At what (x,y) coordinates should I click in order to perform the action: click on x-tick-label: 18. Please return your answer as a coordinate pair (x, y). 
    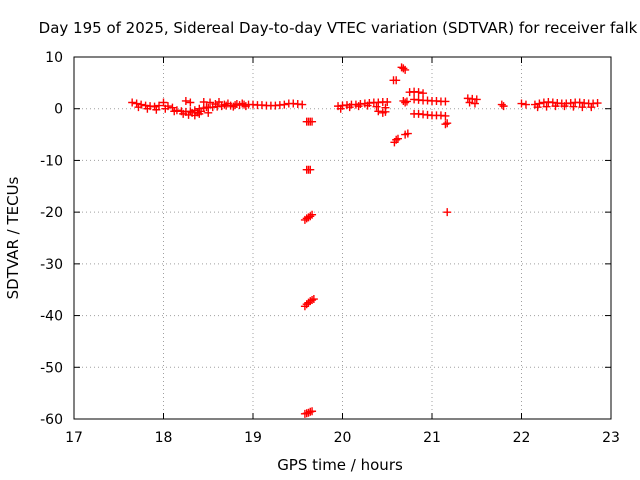
    Looking at the image, I should click on (164, 438).